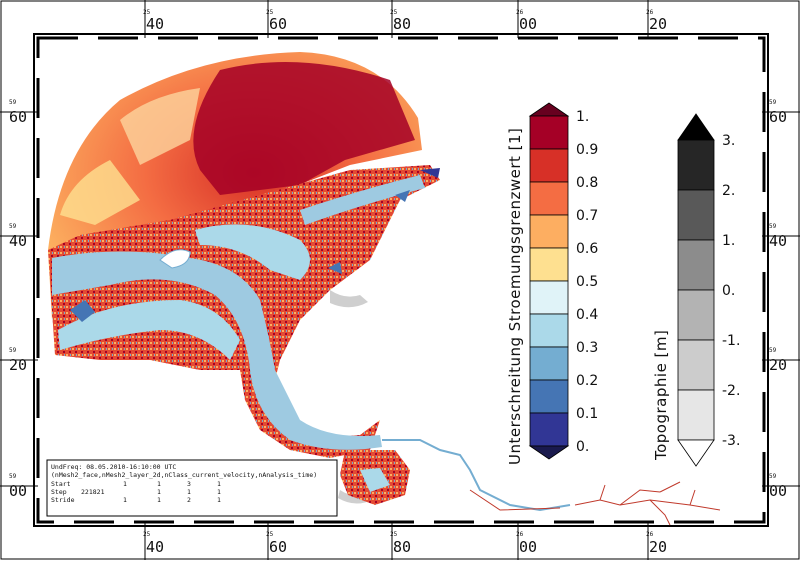  Describe the element at coordinates (61, 484) in the screenshot. I see `info-row-label: Start` at that location.